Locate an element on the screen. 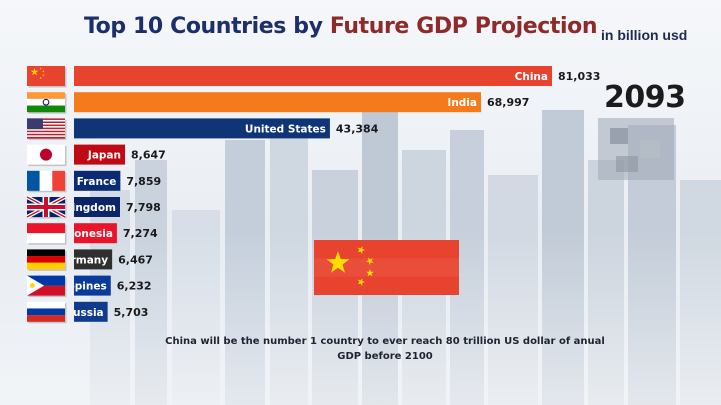  bar-russia is located at coordinates (91, 311).